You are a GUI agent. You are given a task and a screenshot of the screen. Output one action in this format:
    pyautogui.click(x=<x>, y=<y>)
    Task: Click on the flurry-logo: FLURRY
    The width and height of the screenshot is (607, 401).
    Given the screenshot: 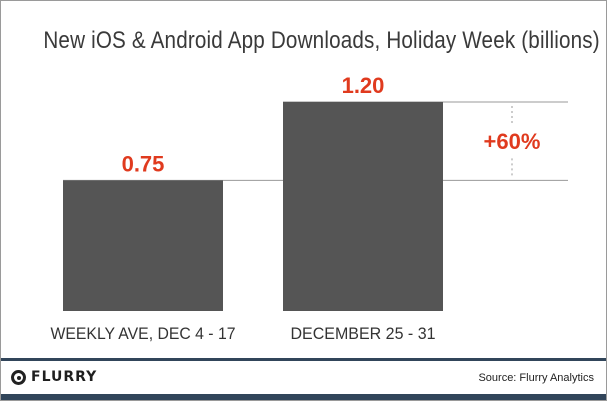 What is the action you would take?
    pyautogui.click(x=54, y=377)
    